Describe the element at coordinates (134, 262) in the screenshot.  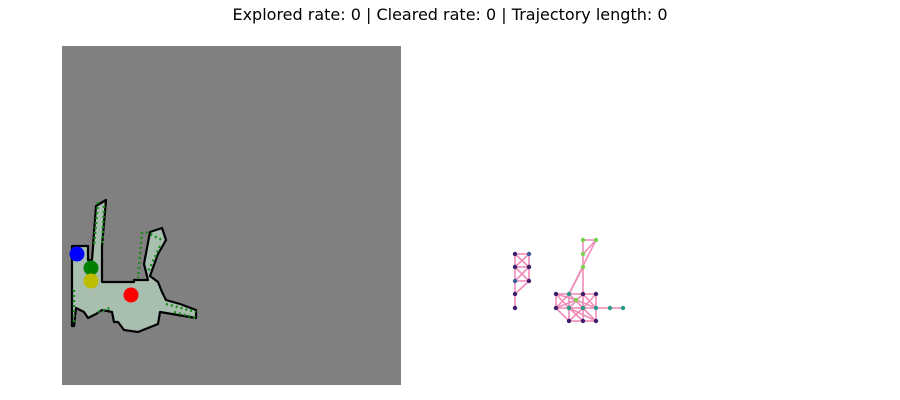
I see `frontier-markers` at that location.